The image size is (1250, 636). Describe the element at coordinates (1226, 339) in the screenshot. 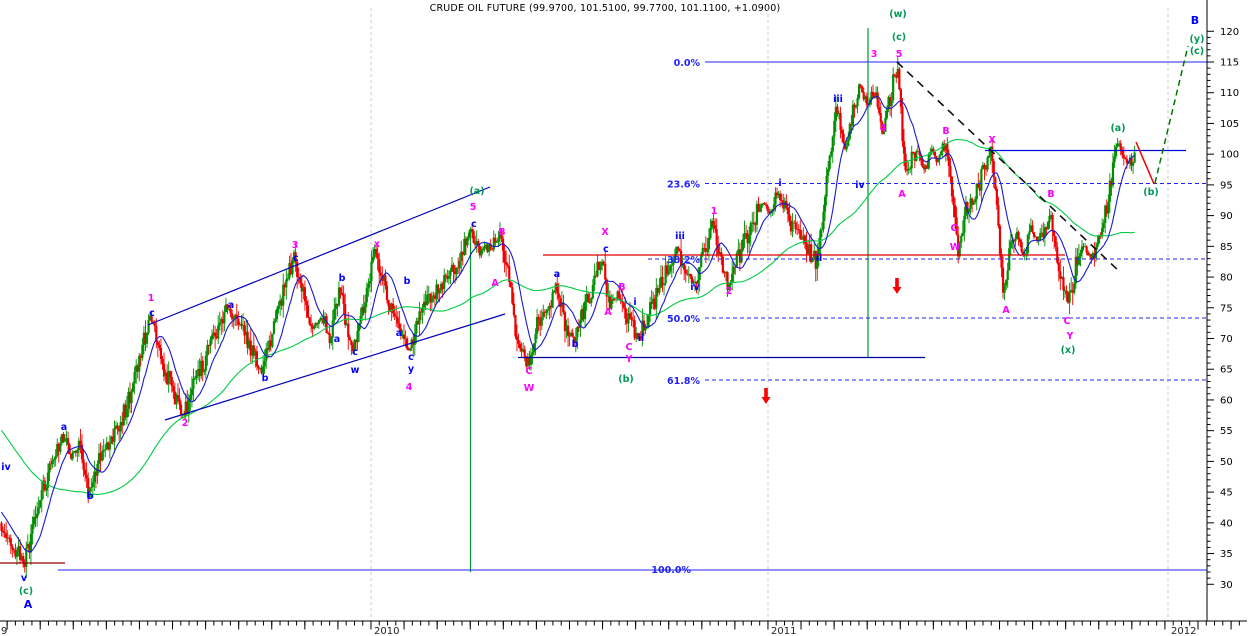

I see `y-axis-price-label: 70` at that location.